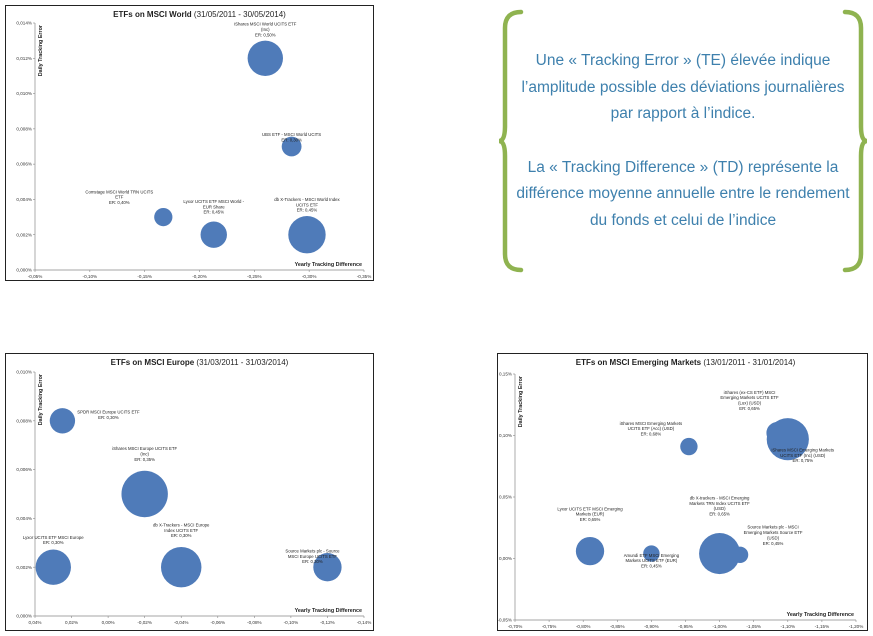 Image resolution: width=873 pixels, height=636 pixels. Describe the element at coordinates (144, 448) in the screenshot. I see `bubble-label-line: iShares MSCI Europe UCITS ETF` at that location.